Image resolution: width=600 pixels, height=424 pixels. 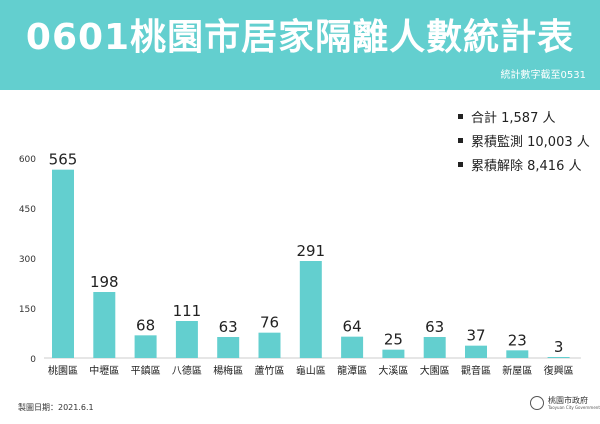 What do you see at coordinates (104, 370) in the screenshot?
I see `category-label: 中壢區` at bounding box center [104, 370].